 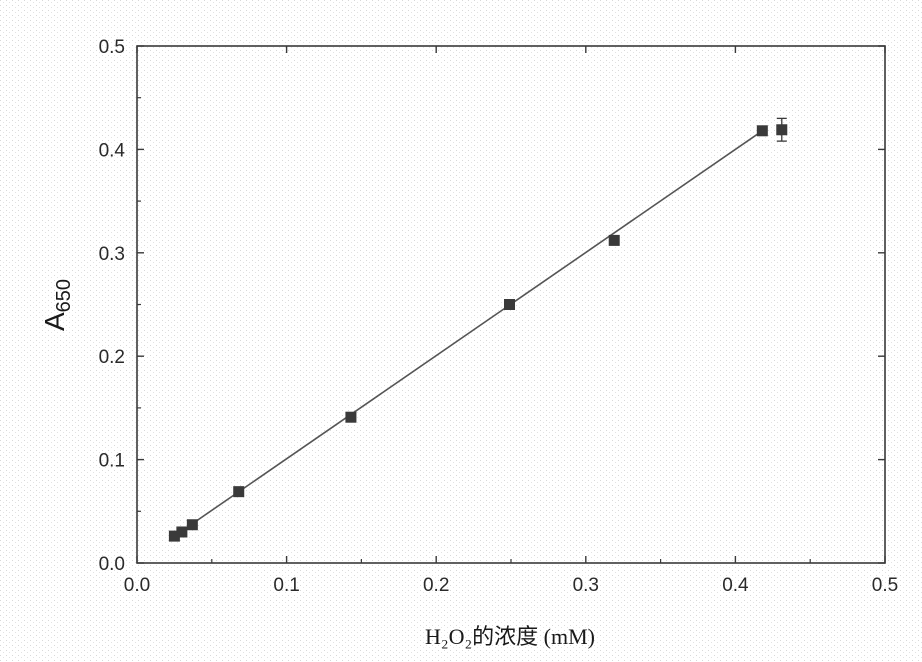 What do you see at coordinates (137, 585) in the screenshot?
I see `x-tick-label: 0.0` at bounding box center [137, 585].